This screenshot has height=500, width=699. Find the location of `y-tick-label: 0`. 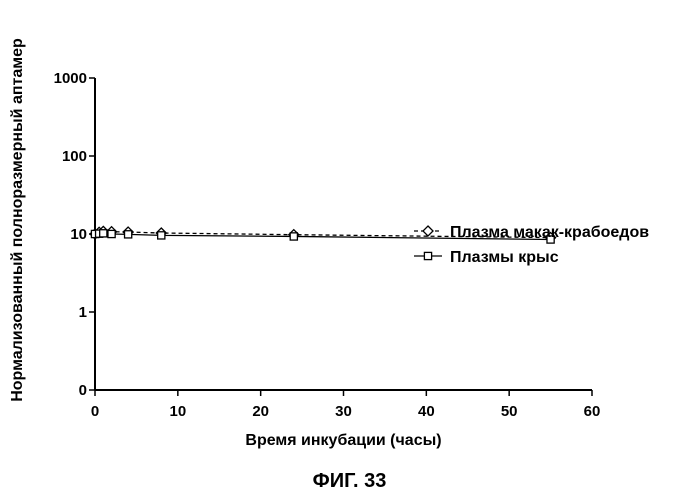

y-tick-label: 0 is located at coordinates (83, 390).